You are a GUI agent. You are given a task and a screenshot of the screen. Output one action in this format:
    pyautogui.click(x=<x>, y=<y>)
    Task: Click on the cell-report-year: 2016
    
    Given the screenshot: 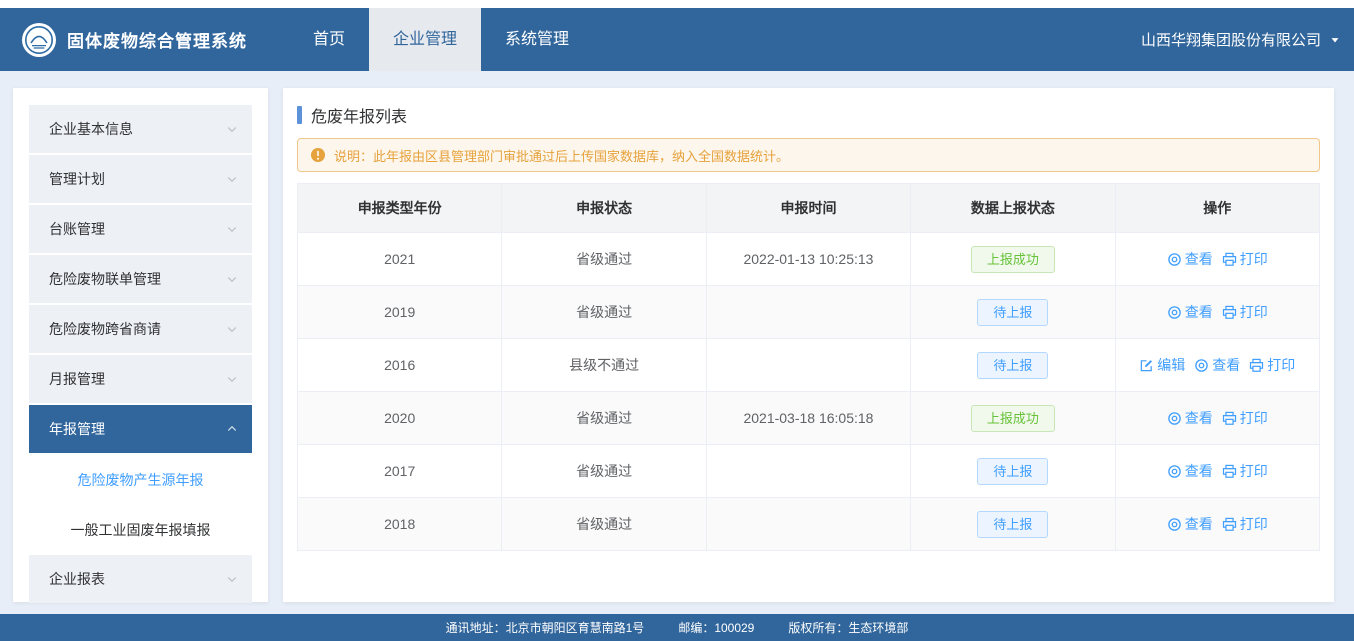 What is the action you would take?
    pyautogui.click(x=399, y=365)
    